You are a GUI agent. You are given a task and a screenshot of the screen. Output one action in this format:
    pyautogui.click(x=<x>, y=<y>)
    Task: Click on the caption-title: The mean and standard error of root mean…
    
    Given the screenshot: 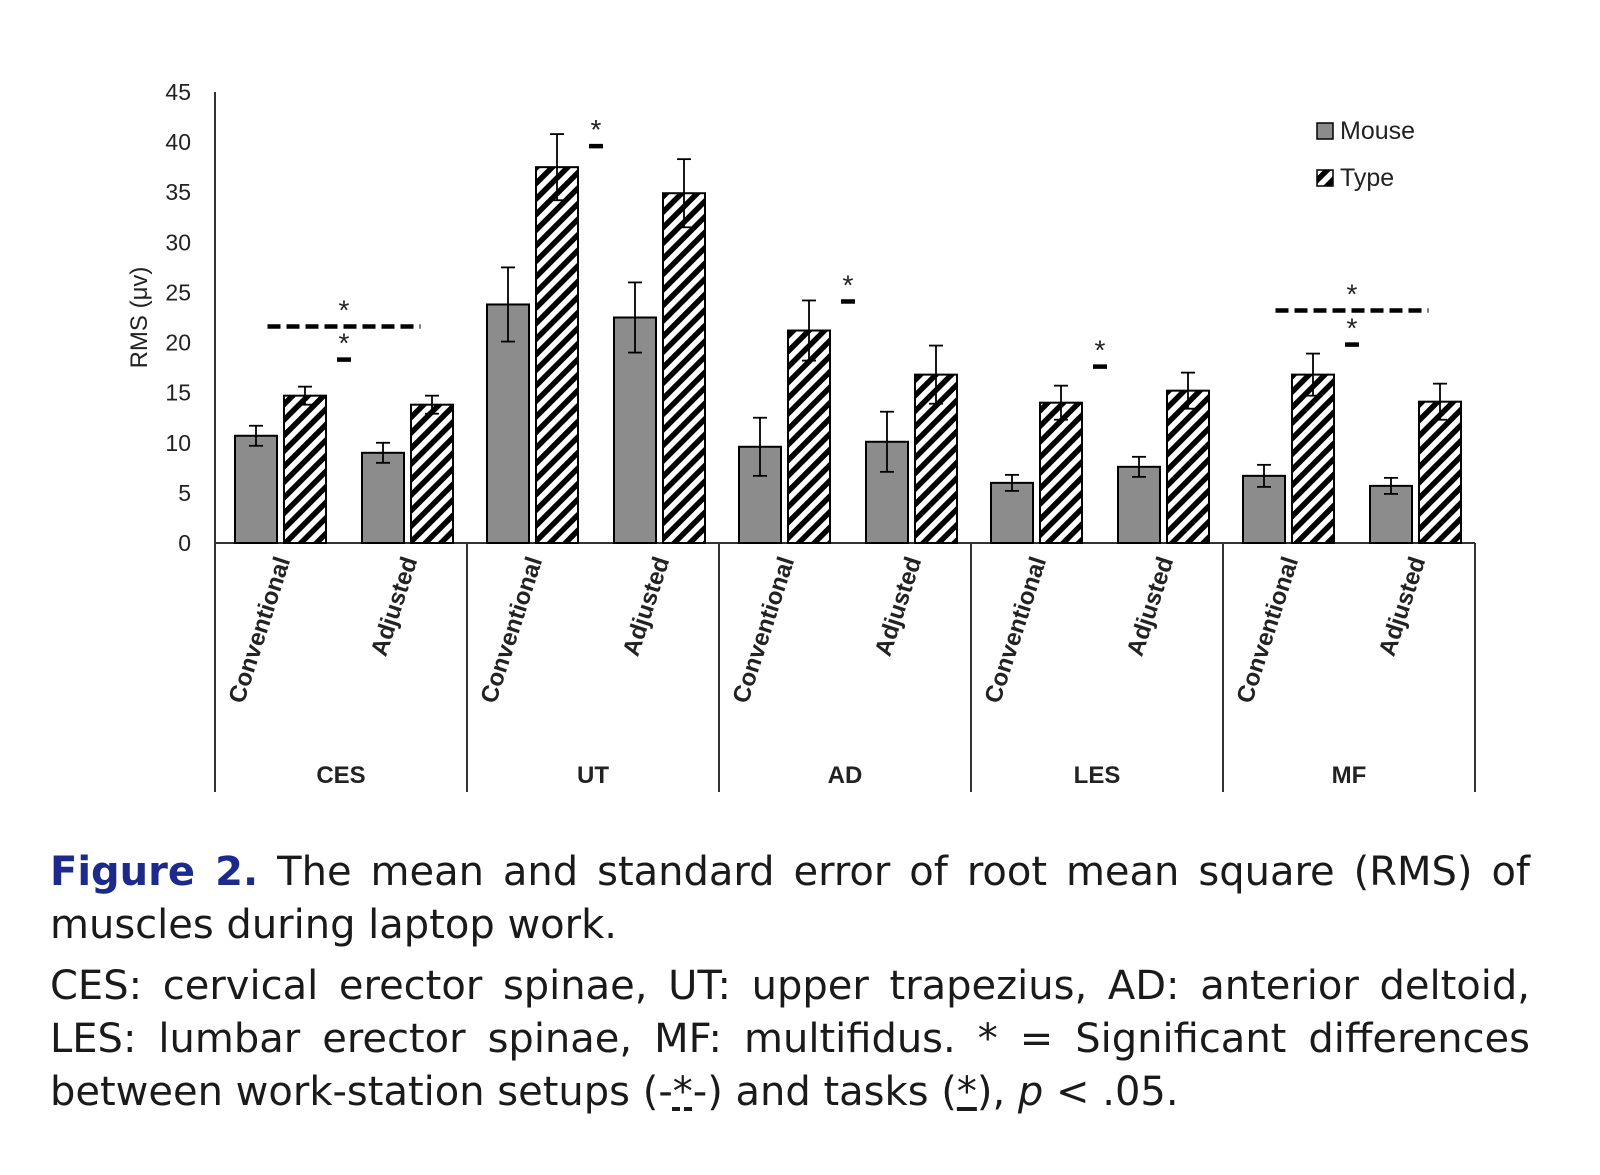 What is the action you would take?
    pyautogui.click(x=790, y=898)
    